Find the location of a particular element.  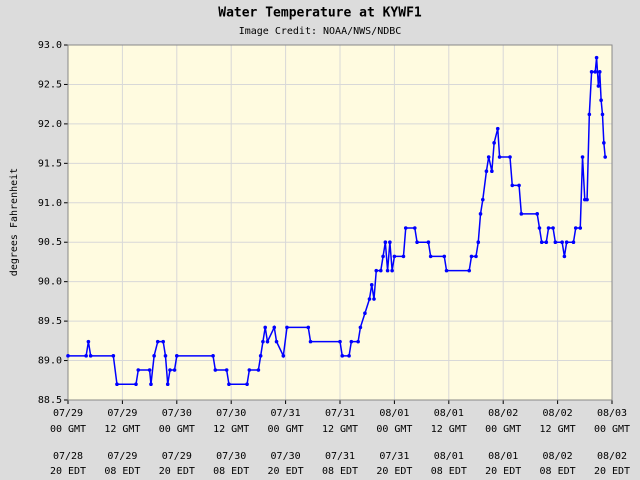

y-tick-label: 89.5 is located at coordinates (50, 321).